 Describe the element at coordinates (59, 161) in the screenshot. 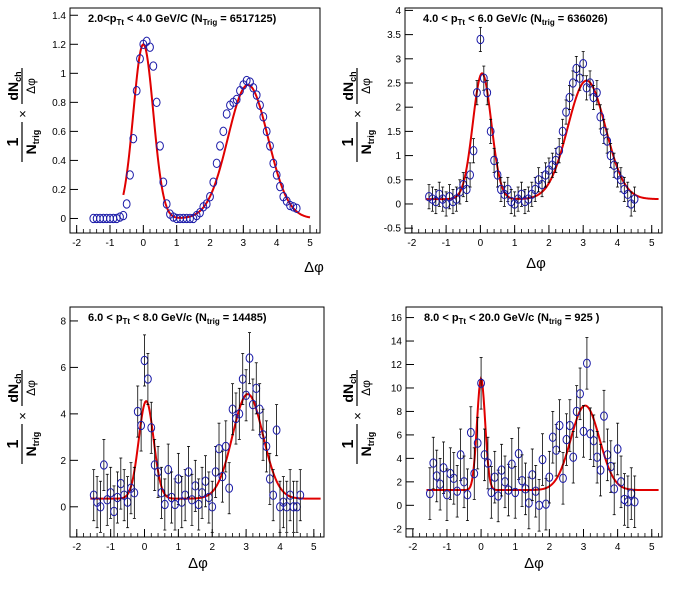

I see `y-tick-label: 0.4` at that location.